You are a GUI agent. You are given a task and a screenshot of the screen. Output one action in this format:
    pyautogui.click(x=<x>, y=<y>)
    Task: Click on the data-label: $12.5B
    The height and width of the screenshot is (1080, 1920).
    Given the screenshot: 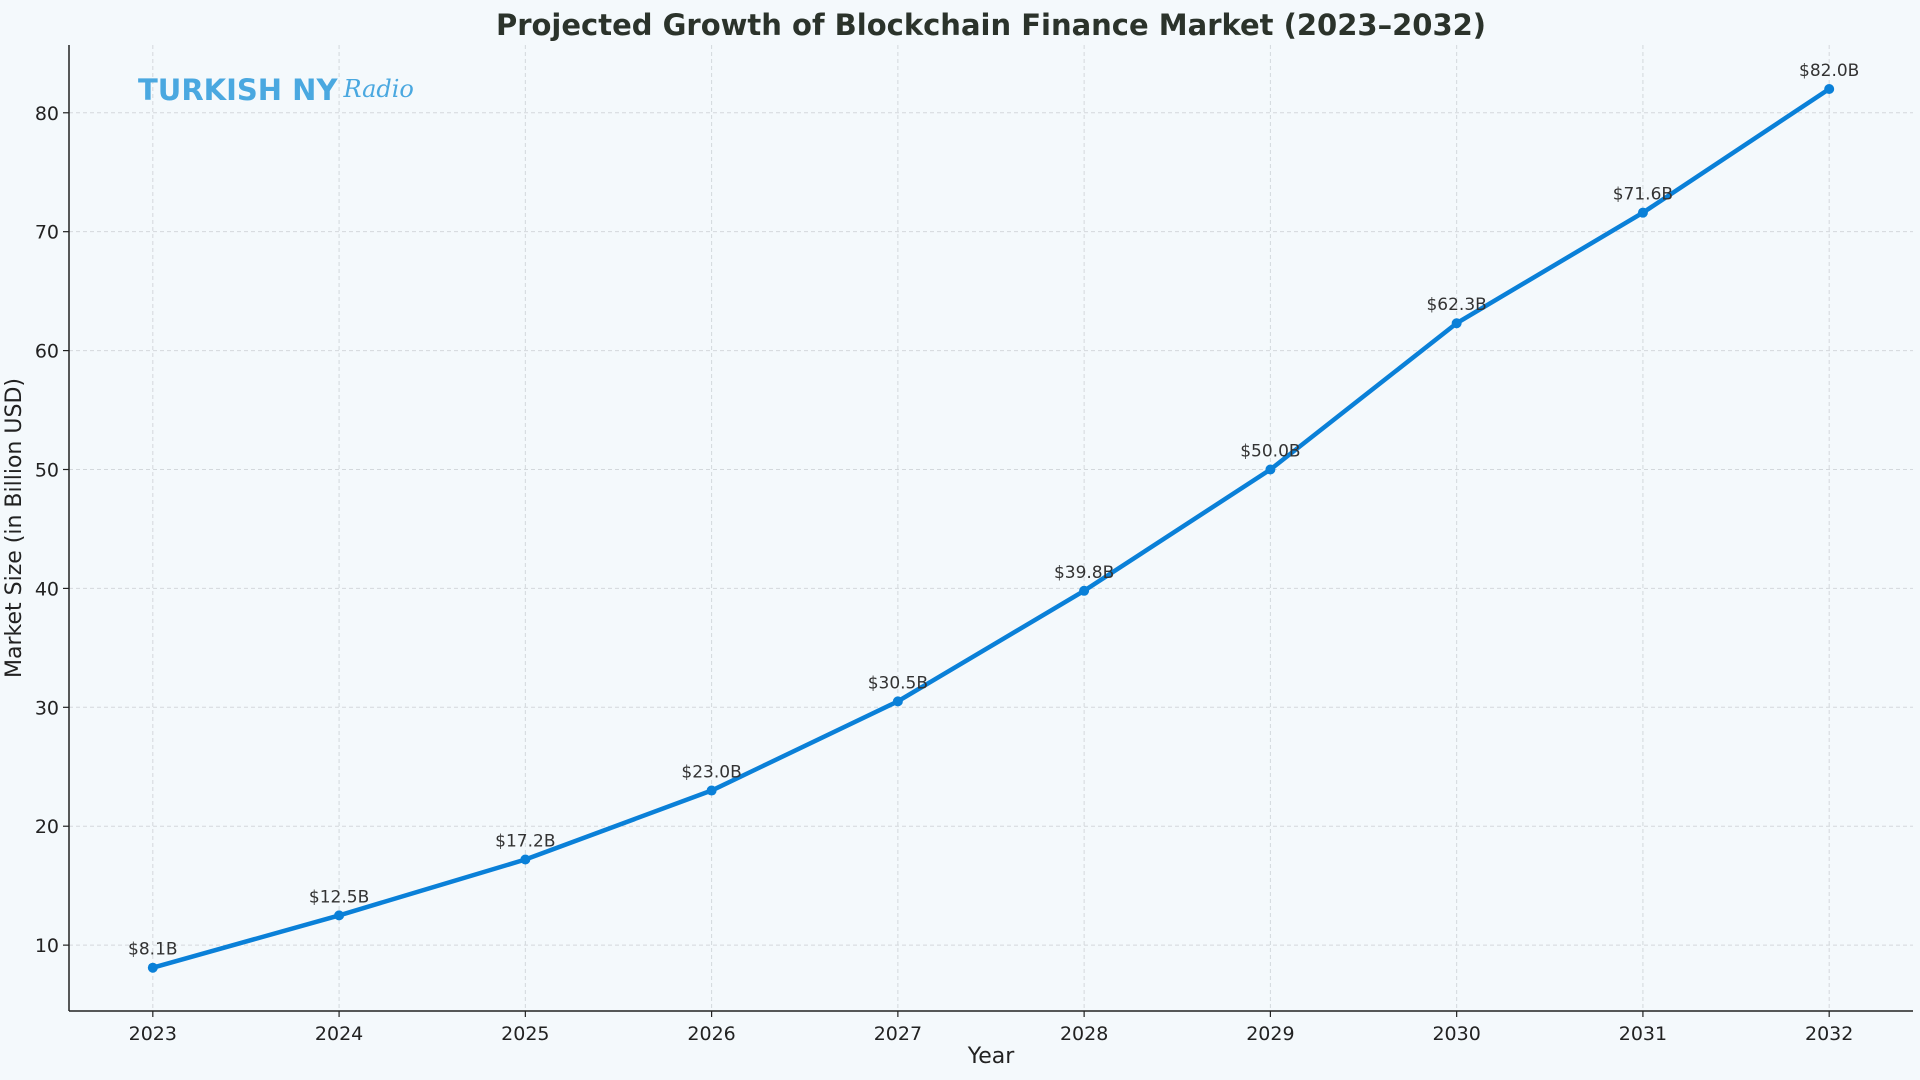 What is the action you would take?
    pyautogui.click(x=339, y=897)
    